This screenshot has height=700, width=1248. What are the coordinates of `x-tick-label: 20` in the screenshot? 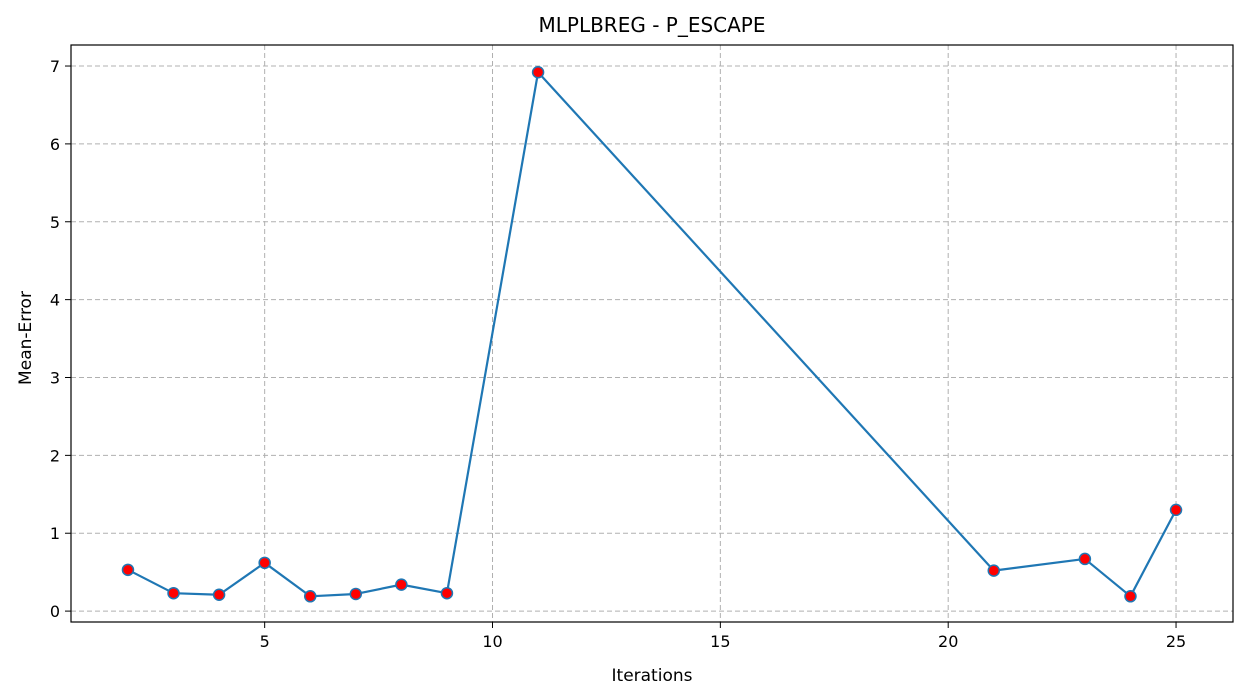 It's located at (948, 641).